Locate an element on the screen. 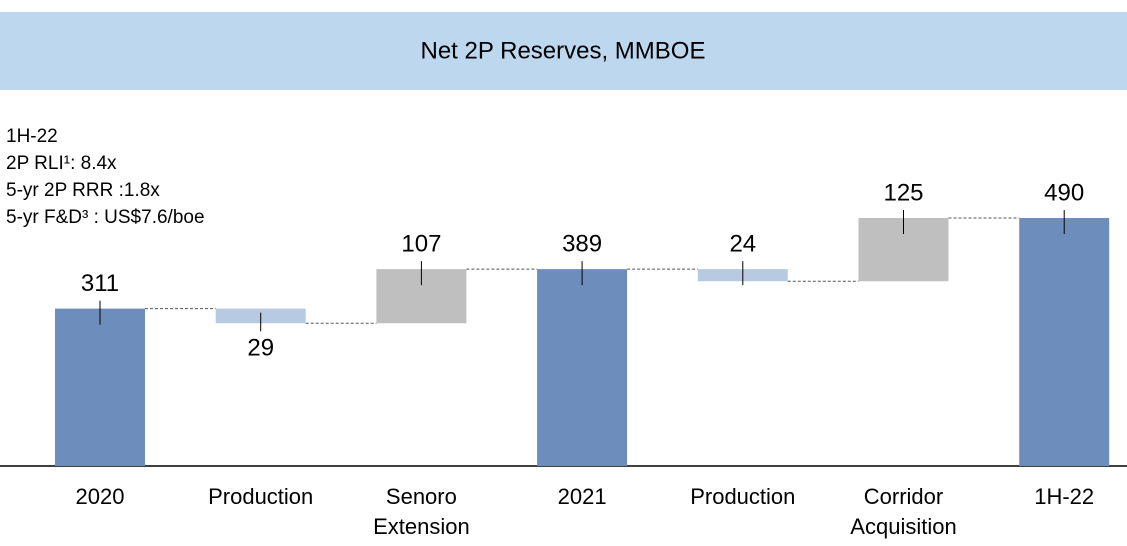  x-tick-label: 2020 is located at coordinates (100, 496).